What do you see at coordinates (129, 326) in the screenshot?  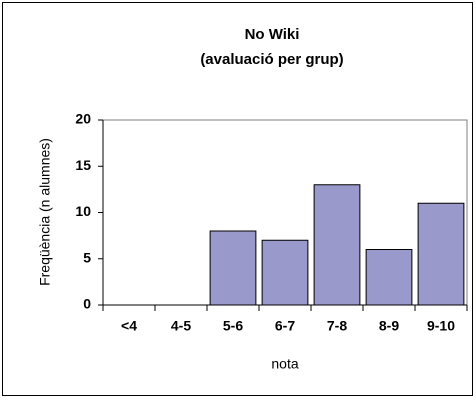 I see `x-tick-label: <4` at bounding box center [129, 326].